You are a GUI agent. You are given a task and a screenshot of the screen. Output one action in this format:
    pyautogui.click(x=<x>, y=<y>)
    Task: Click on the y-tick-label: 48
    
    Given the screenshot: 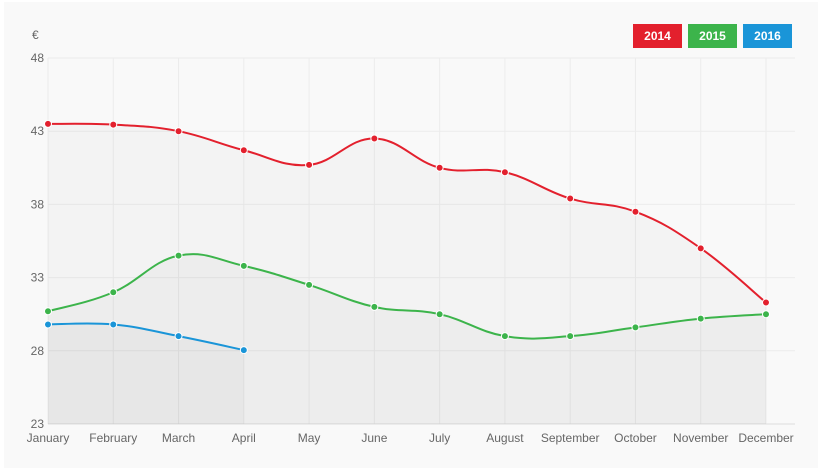 What is the action you would take?
    pyautogui.click(x=38, y=58)
    